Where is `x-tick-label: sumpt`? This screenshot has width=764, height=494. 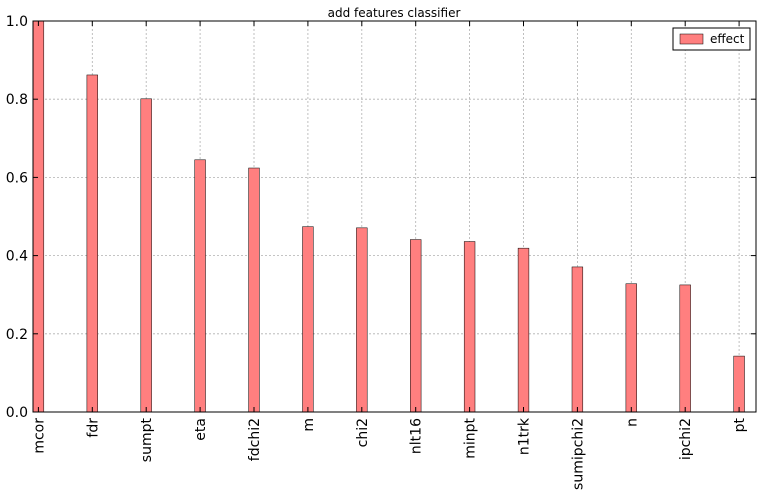 x-tick-label: sumpt is located at coordinates (147, 439).